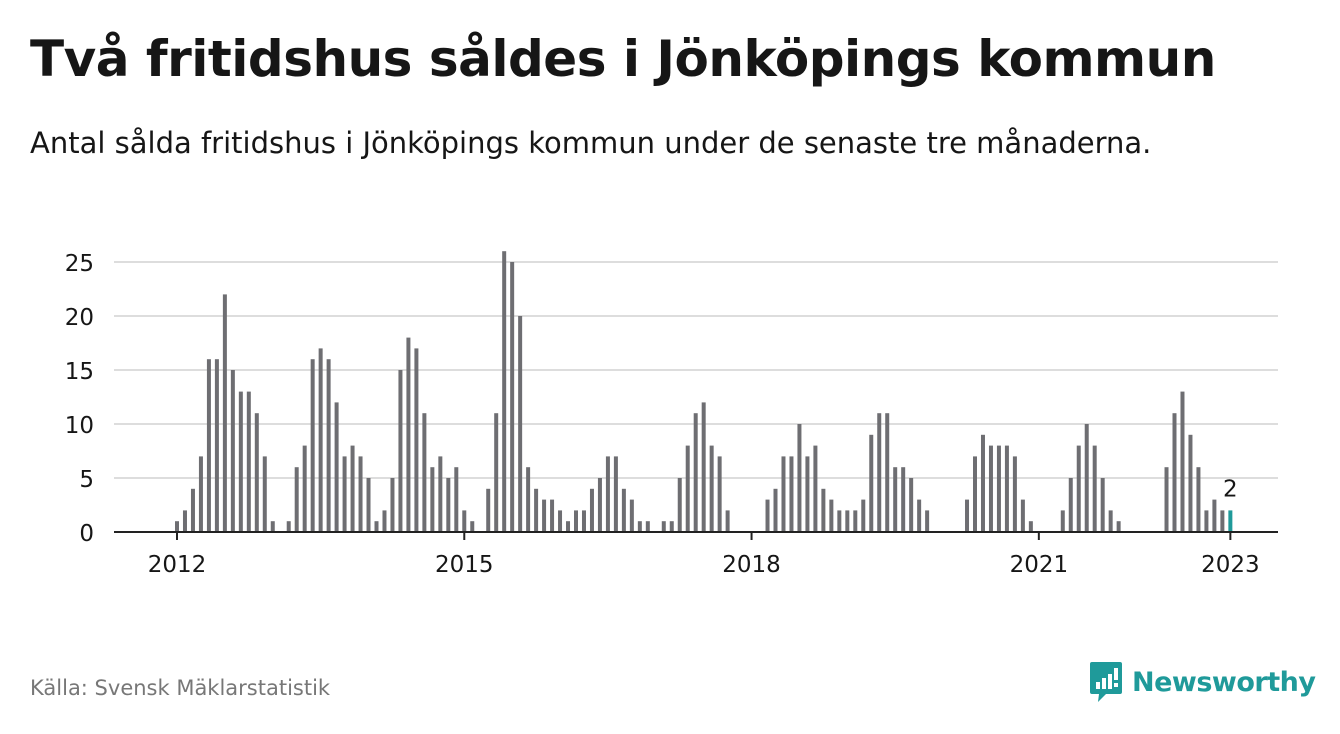  Describe the element at coordinates (464, 565) in the screenshot. I see `x-tick-label: 2015` at that location.